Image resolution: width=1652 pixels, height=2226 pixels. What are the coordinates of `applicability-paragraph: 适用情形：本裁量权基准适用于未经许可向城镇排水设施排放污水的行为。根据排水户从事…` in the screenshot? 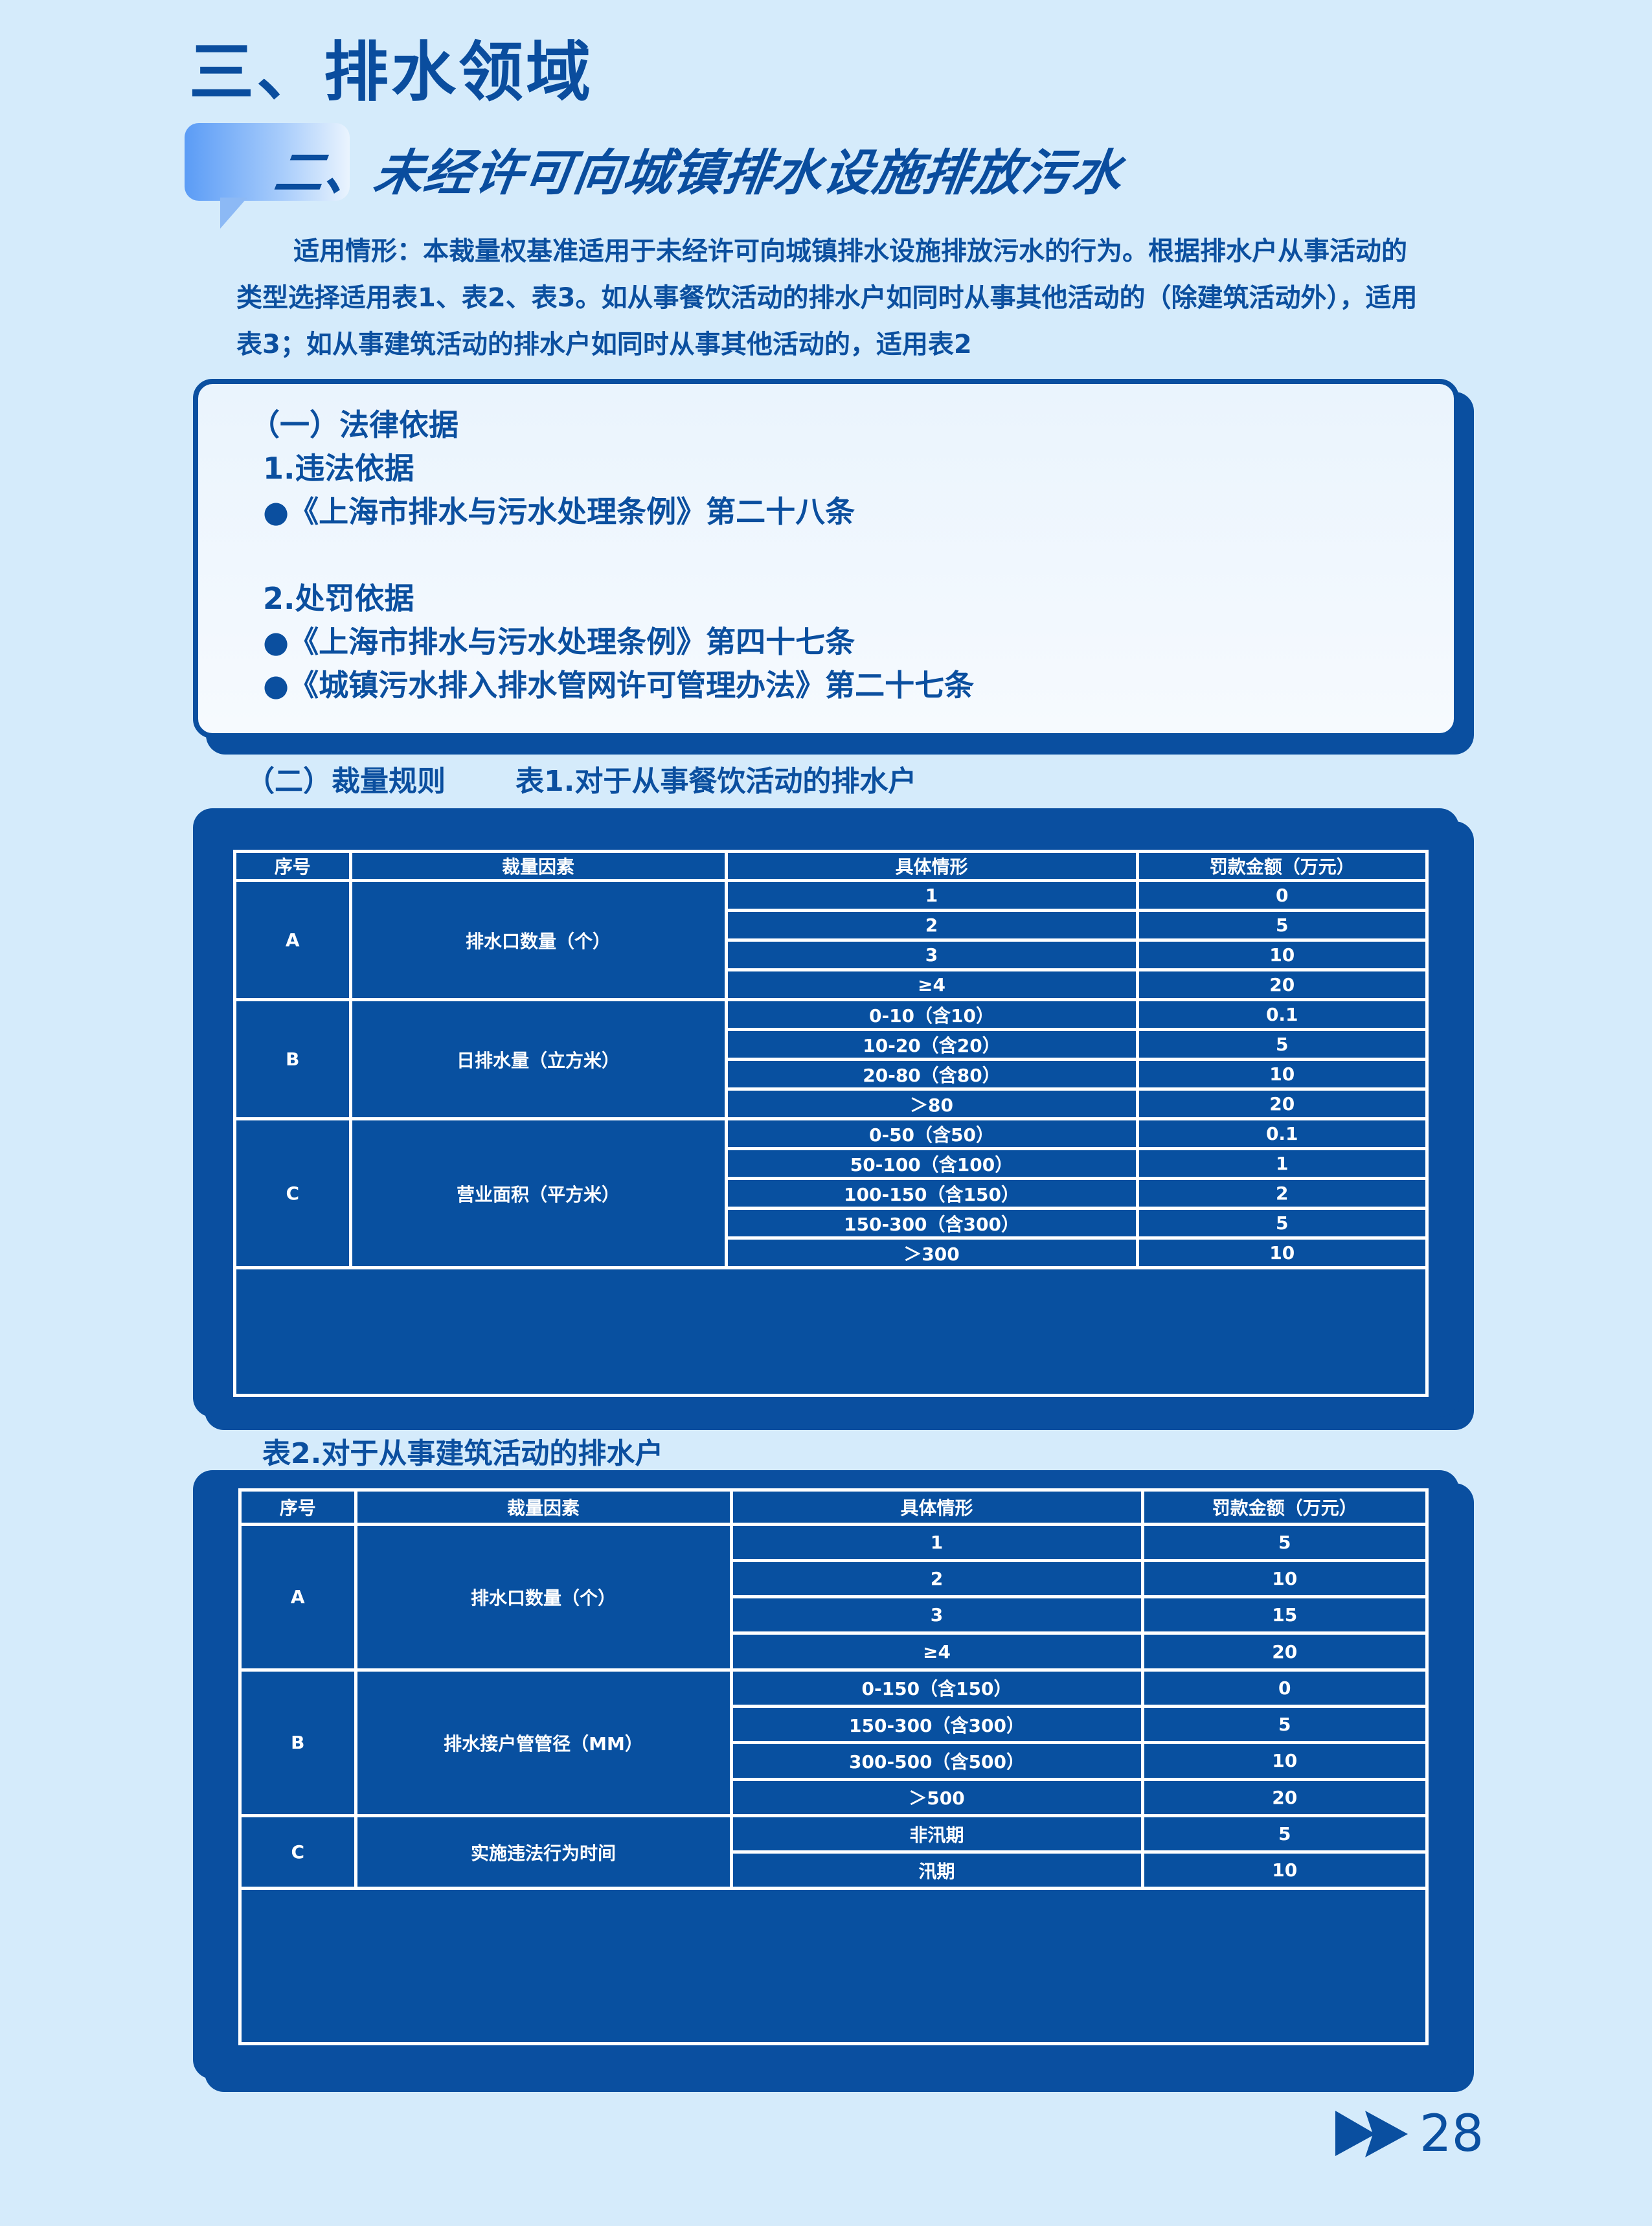 It's located at (832, 298).